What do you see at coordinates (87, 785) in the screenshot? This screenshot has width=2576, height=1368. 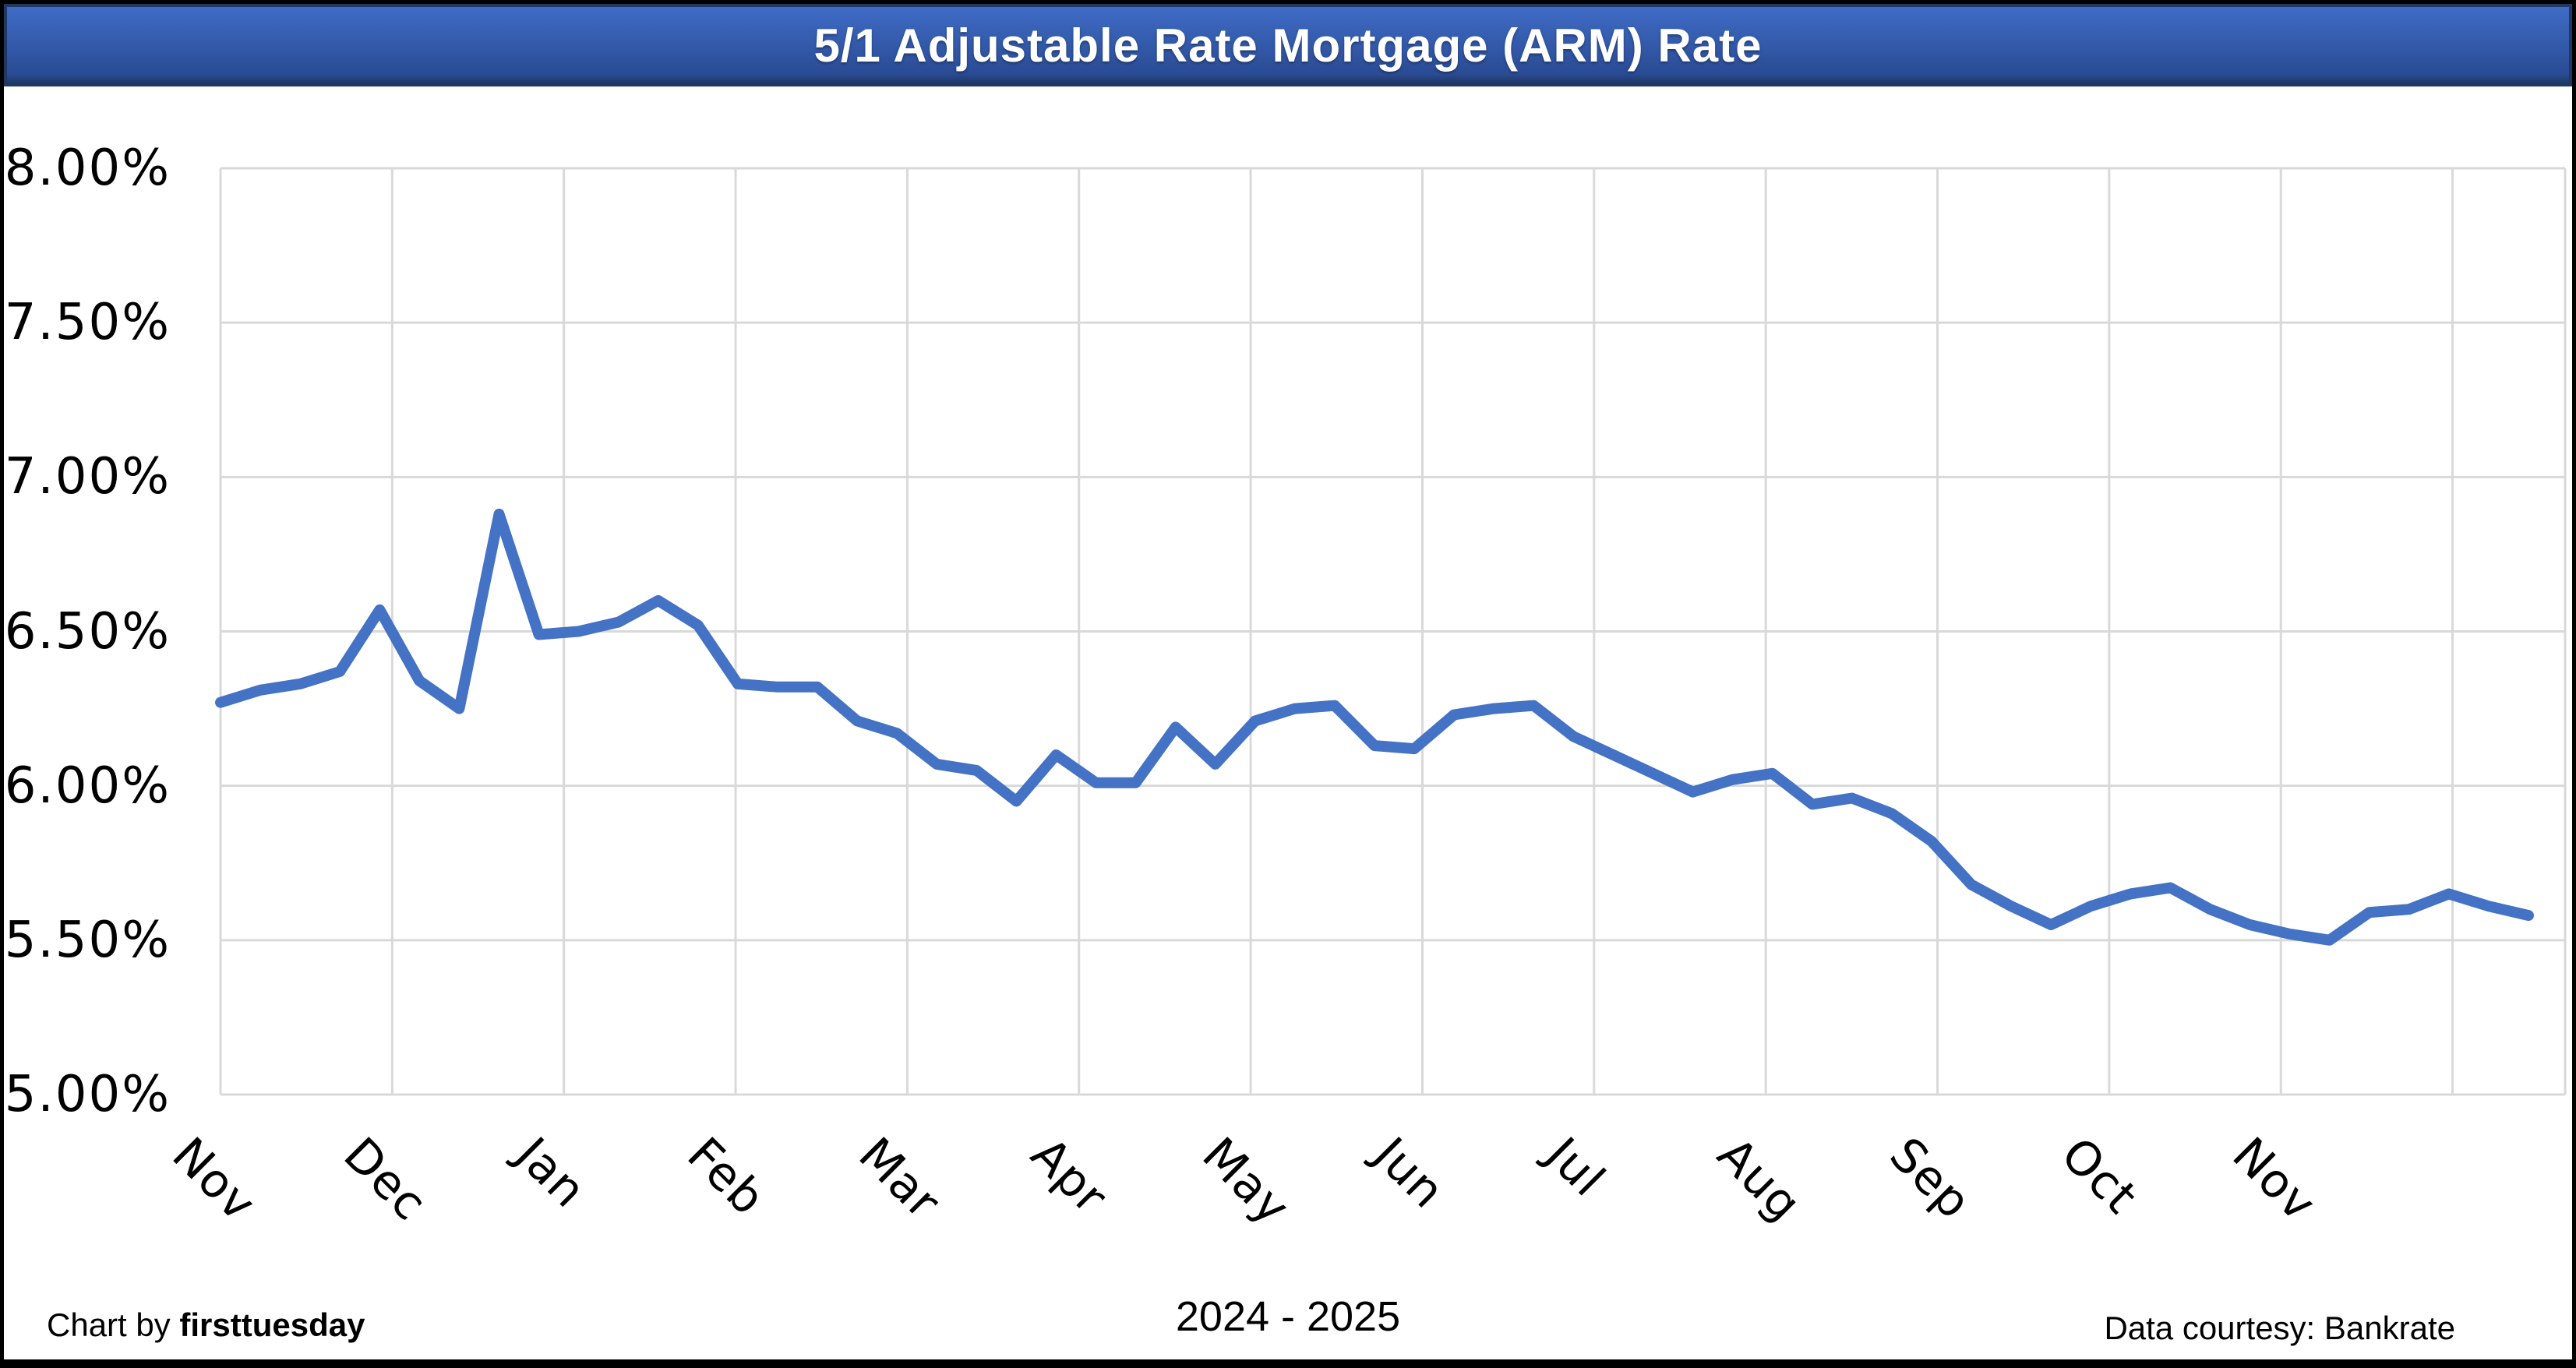 I see `y-axis-label: 6.00%` at bounding box center [87, 785].